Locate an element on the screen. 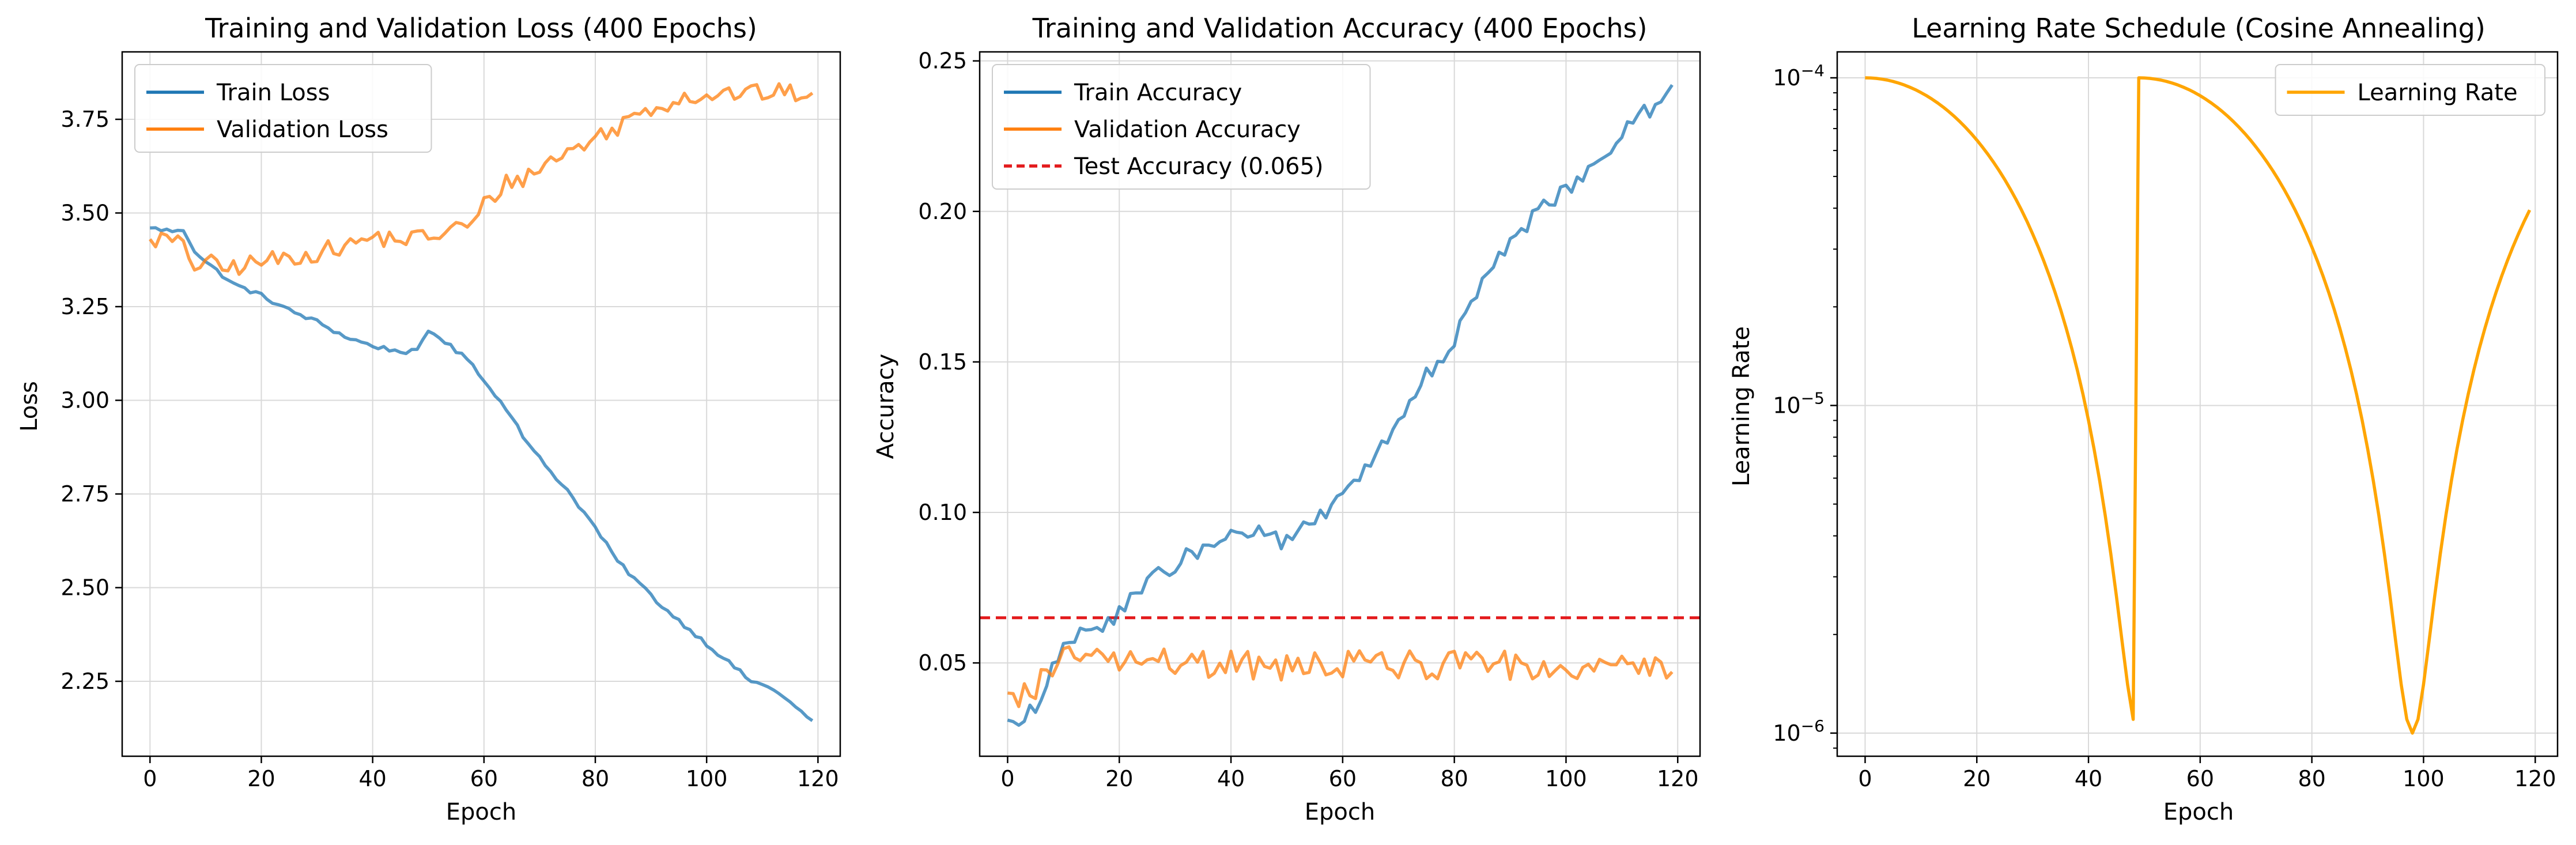  legend-label-validation-accuracy: Validation Accuracy is located at coordinates (1188, 129).